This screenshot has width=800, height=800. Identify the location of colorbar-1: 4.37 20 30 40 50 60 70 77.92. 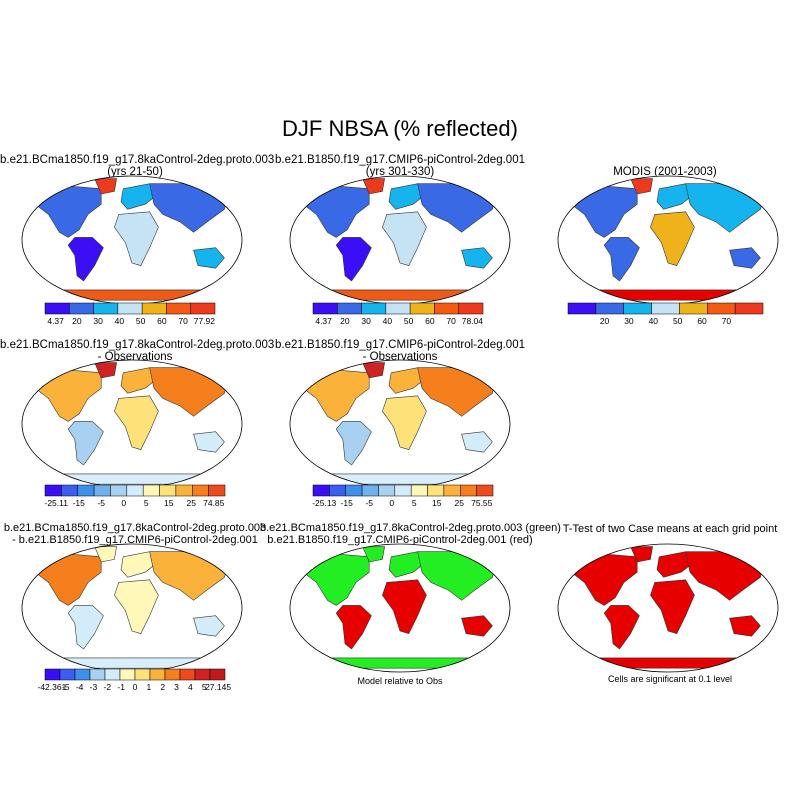
(130, 314).